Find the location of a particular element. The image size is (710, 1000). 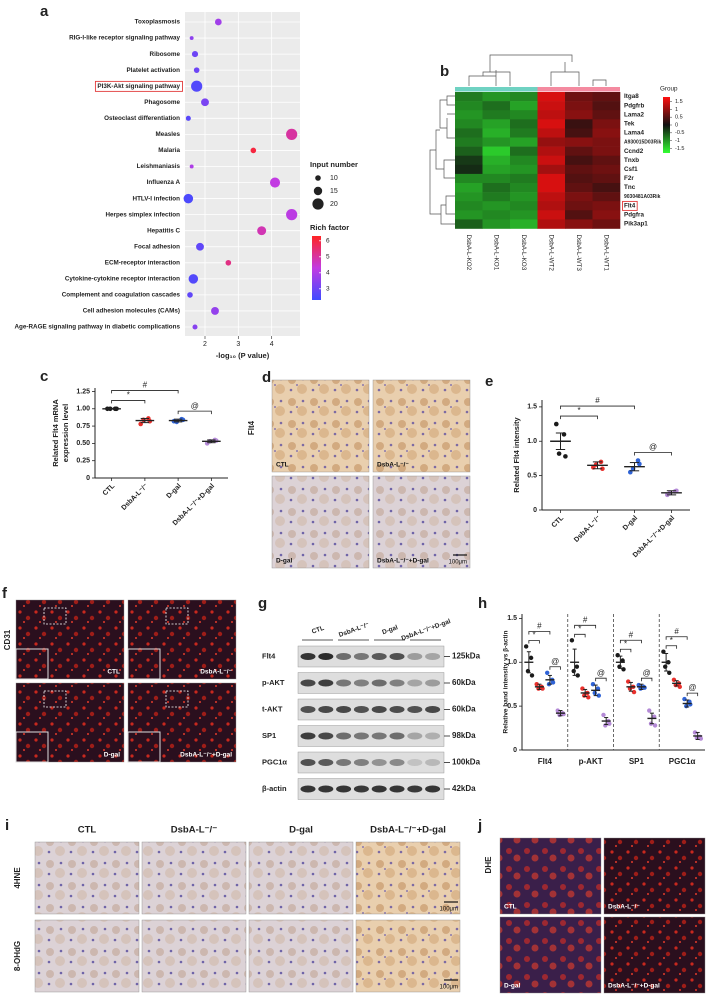

significance-label: # is located at coordinates (676, 631).